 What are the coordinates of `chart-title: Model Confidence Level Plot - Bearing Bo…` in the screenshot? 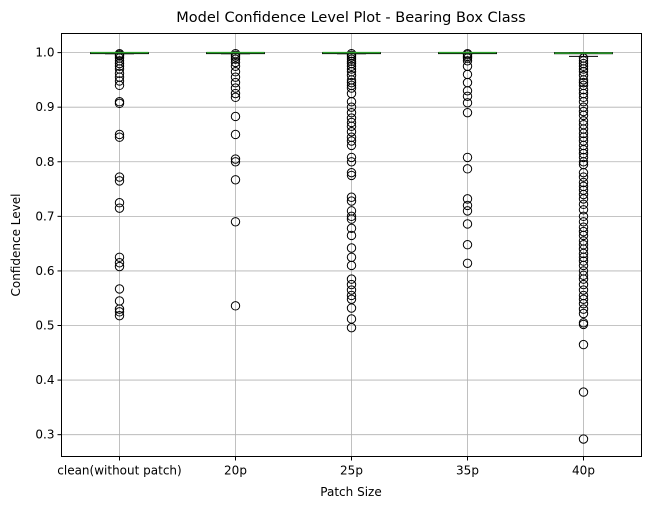 It's located at (350, 18).